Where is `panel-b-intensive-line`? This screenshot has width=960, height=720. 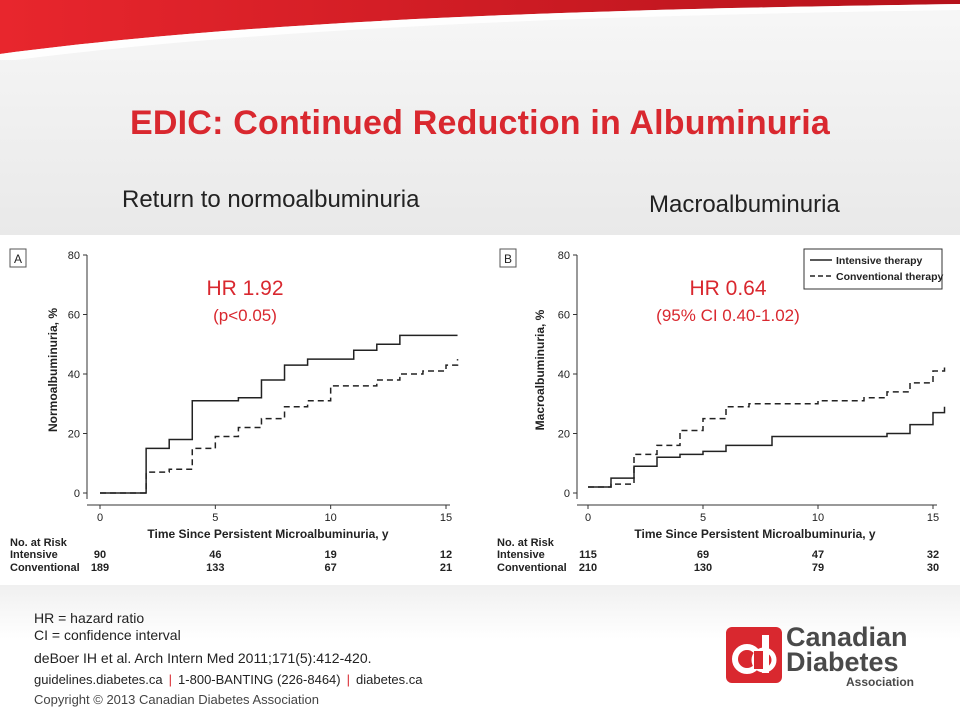
panel-b-intensive-line is located at coordinates (767, 447).